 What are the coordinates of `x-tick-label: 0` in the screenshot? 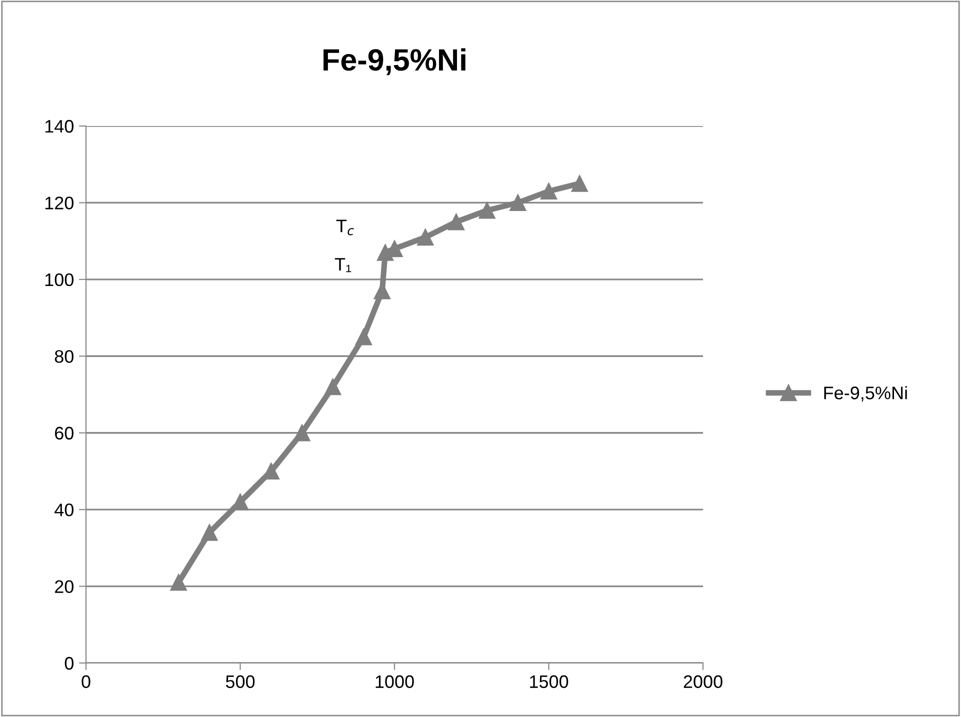 It's located at (86, 681).